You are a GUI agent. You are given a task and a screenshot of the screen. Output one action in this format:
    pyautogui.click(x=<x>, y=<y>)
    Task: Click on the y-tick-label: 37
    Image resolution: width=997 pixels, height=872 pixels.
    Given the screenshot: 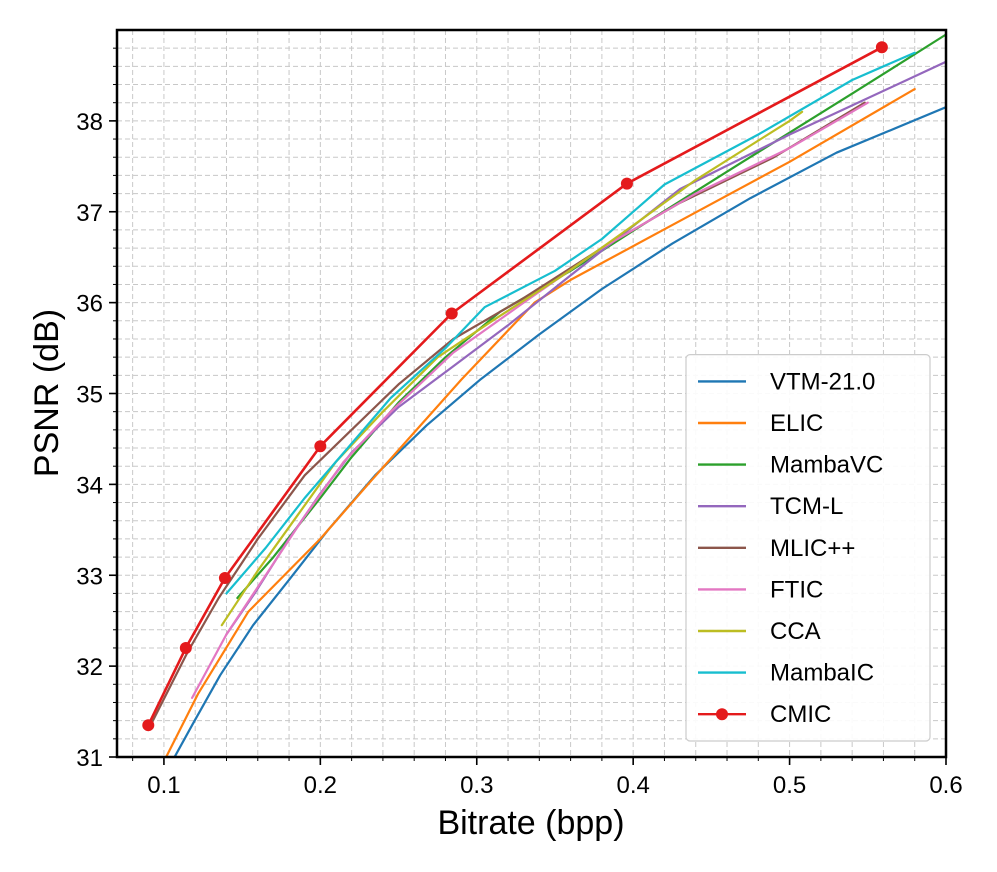 What is the action you would take?
    pyautogui.click(x=89, y=213)
    